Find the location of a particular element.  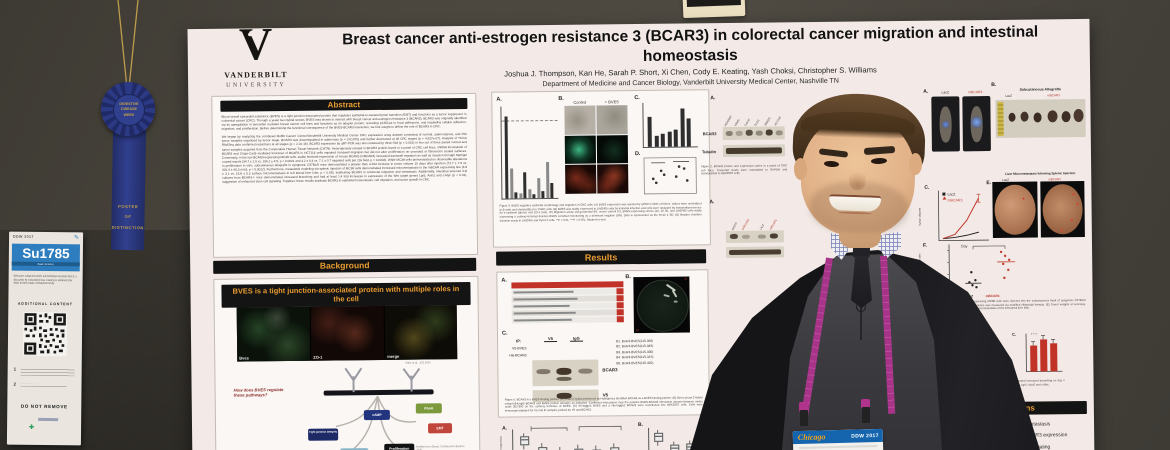

fig3-c-label: C. is located at coordinates (637, 98).